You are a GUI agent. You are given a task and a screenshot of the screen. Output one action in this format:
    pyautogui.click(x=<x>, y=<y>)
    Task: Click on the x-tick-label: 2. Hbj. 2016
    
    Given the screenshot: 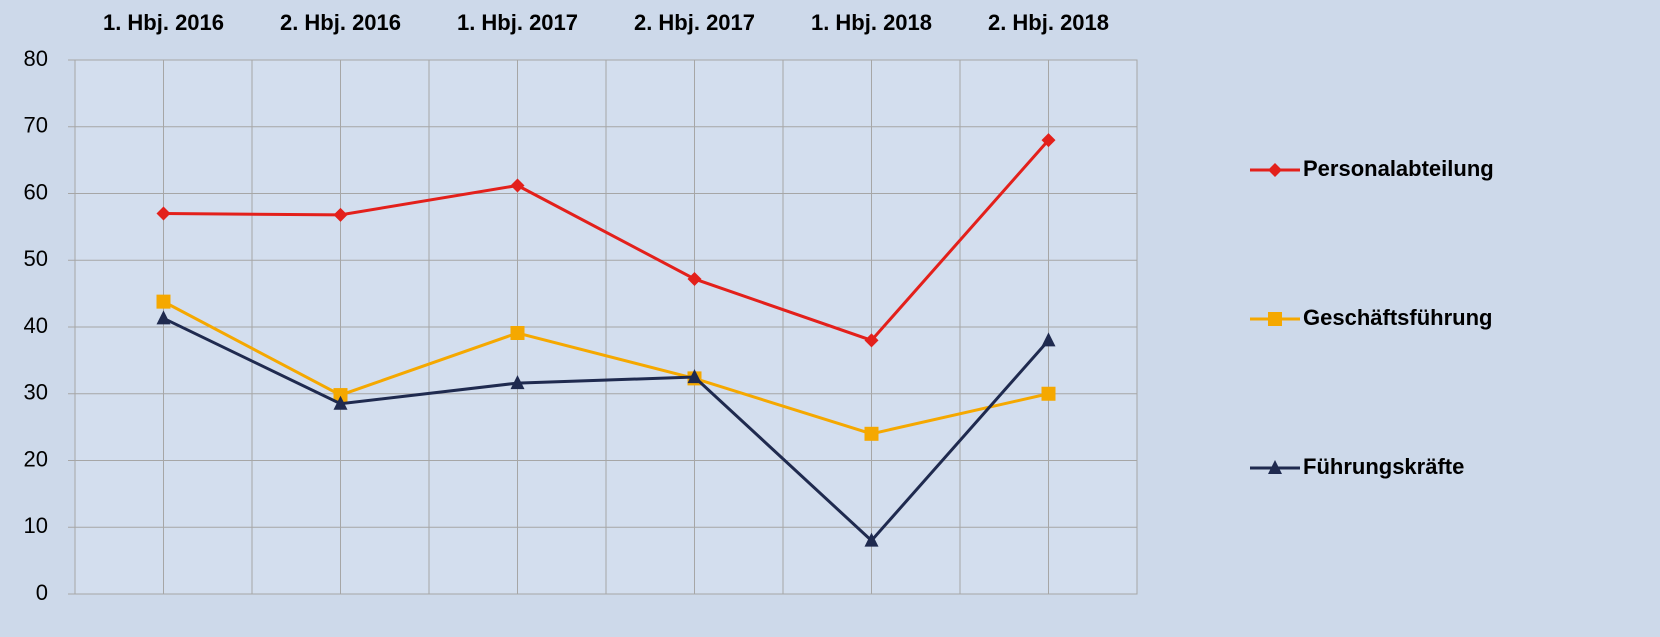 What is the action you would take?
    pyautogui.click(x=340, y=22)
    